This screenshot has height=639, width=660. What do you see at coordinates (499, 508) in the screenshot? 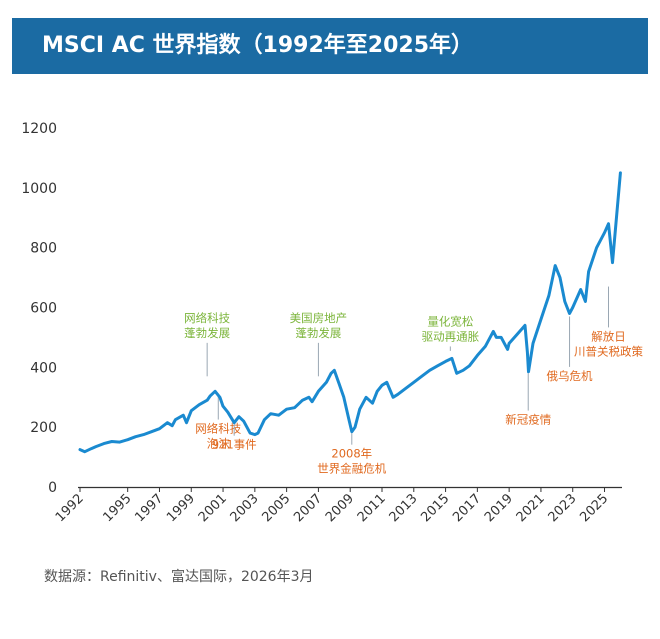
I see `x-tick-label: 2019` at bounding box center [499, 508].